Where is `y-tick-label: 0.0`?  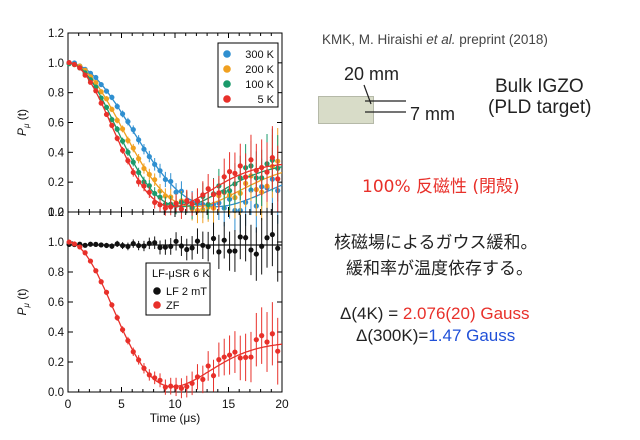
y-tick-label: 0.0 is located at coordinates (56, 213).